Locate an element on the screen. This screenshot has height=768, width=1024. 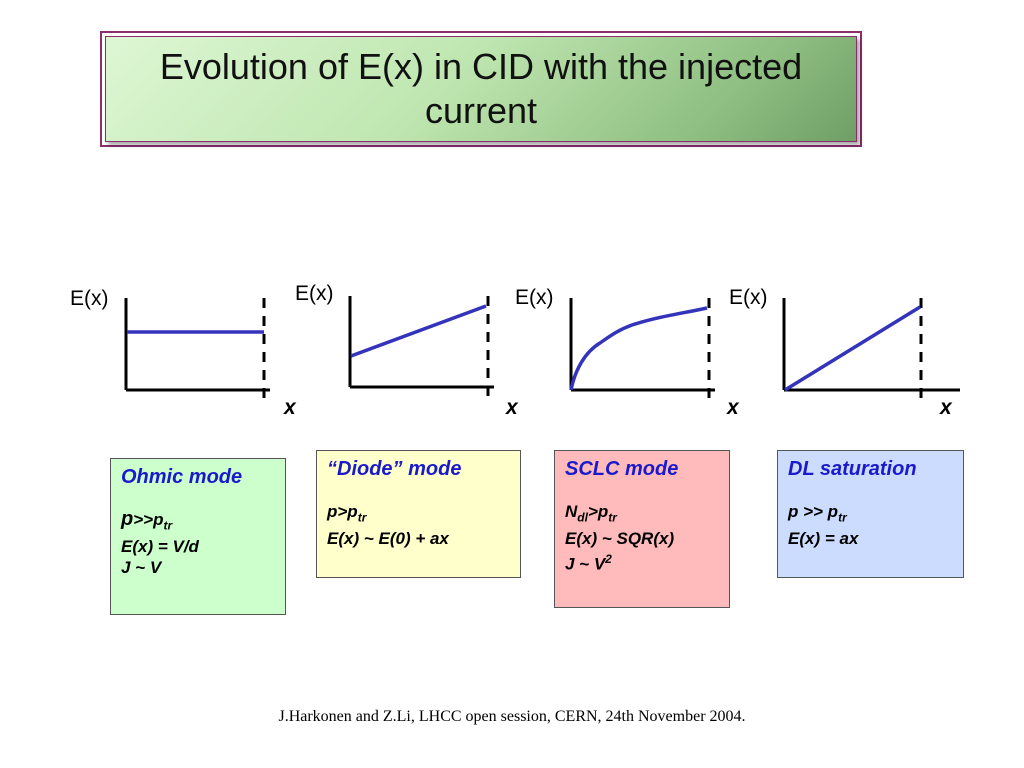
dl-saturation-title: DL saturation is located at coordinates (852, 469).